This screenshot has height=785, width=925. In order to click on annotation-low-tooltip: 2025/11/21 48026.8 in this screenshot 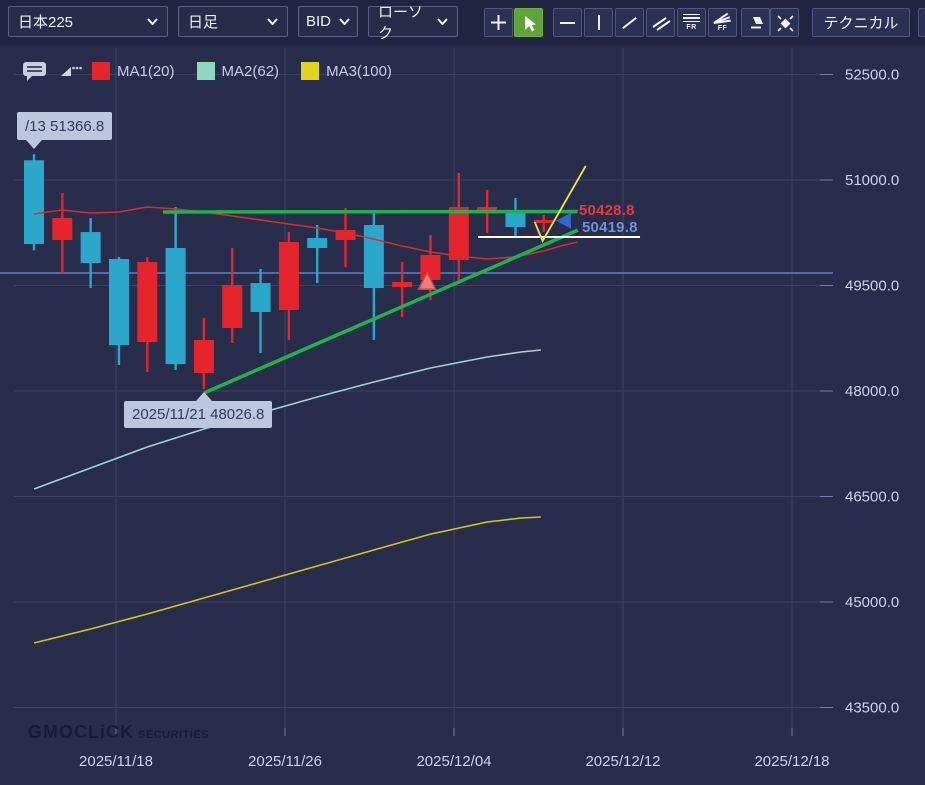, I will do `click(198, 410)`.